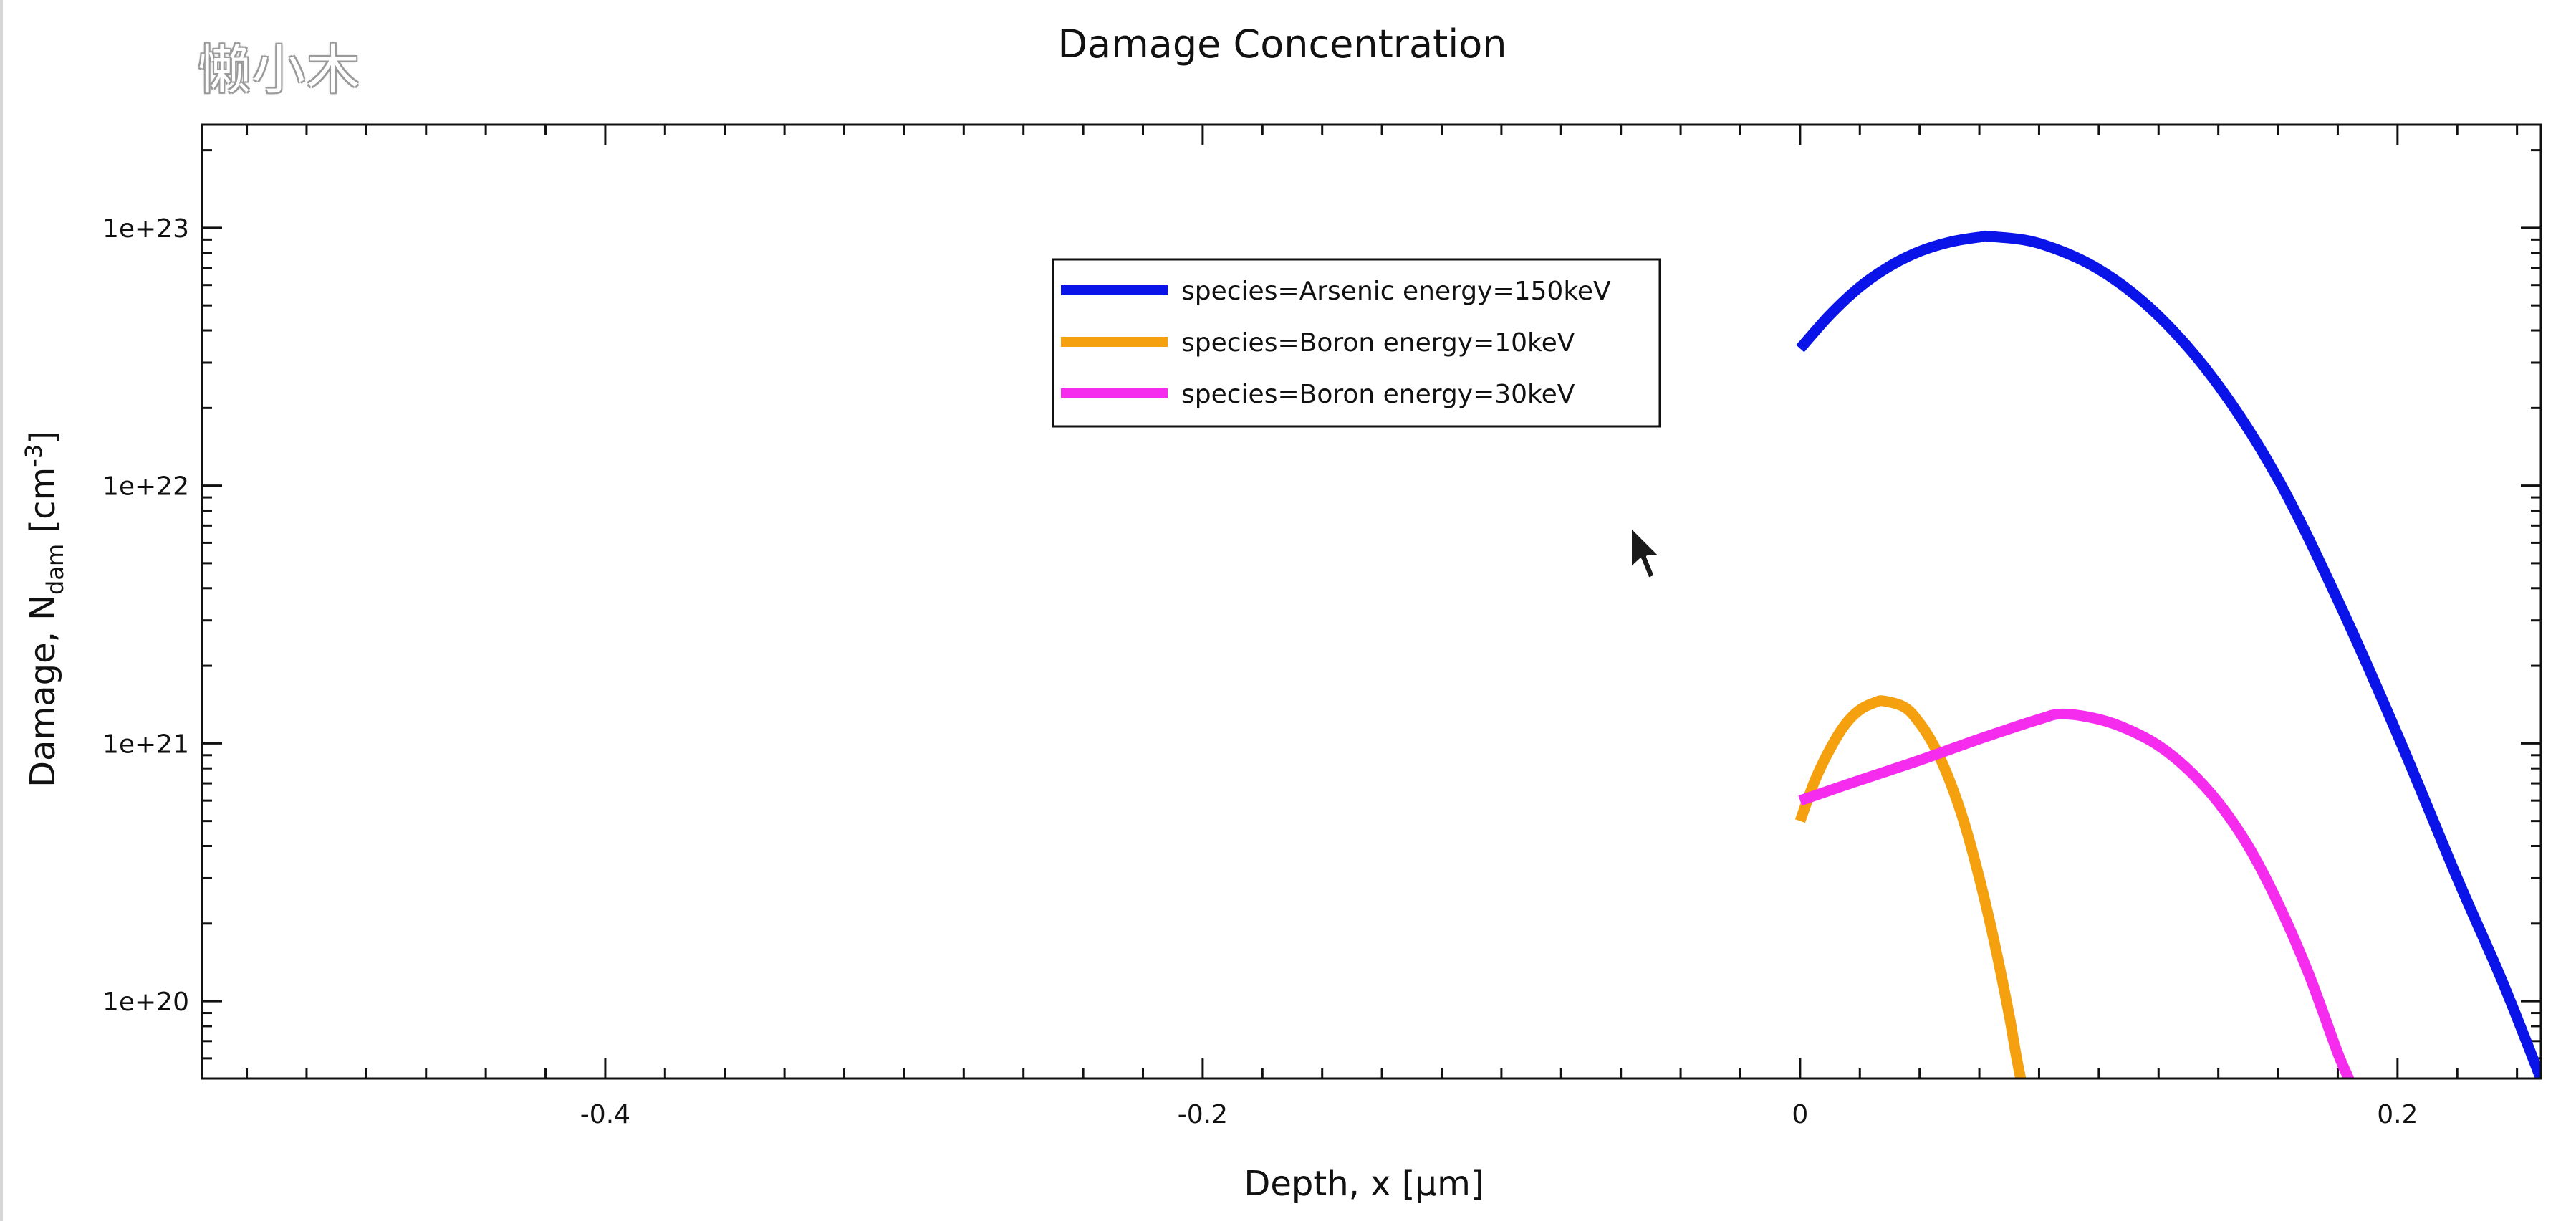 This screenshot has width=2576, height=1224. Describe the element at coordinates (146, 1002) in the screenshot. I see `y-tick-label: 1e+20` at that location.